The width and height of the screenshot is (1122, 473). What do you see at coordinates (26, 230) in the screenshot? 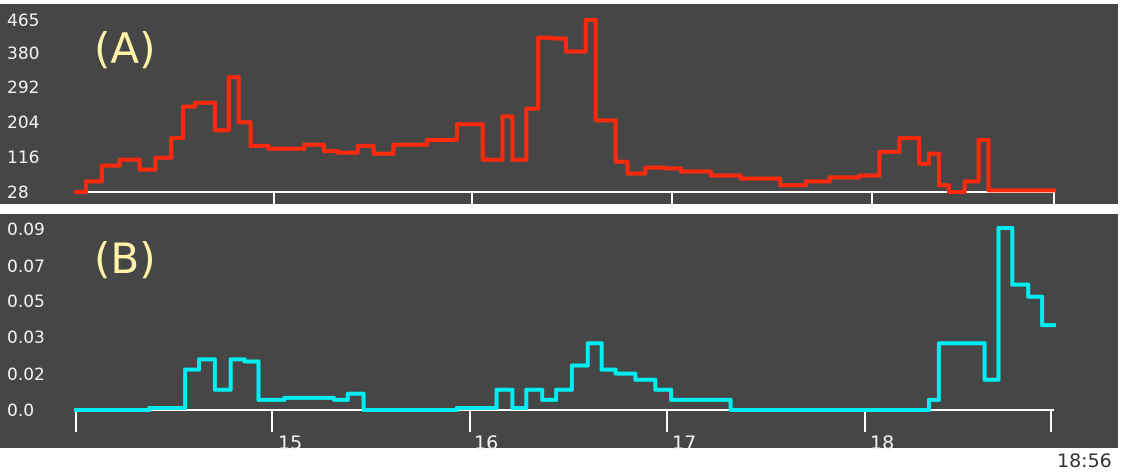
I see `y-tick-label: 0.09` at bounding box center [26, 230].